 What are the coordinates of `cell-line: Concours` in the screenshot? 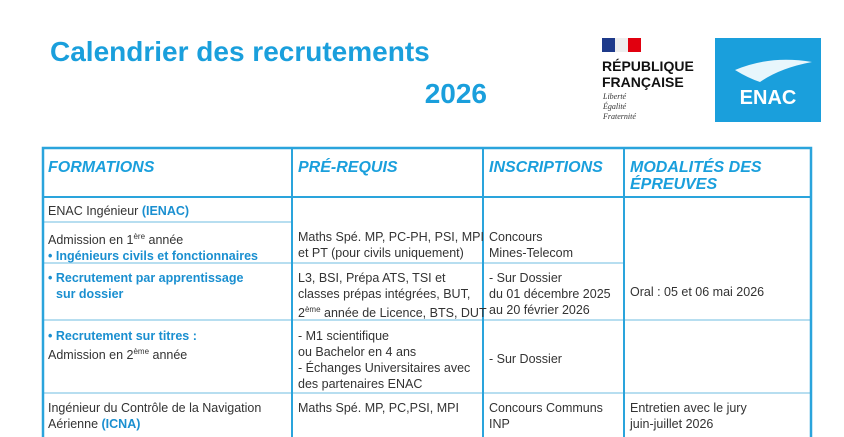 It's located at (531, 237).